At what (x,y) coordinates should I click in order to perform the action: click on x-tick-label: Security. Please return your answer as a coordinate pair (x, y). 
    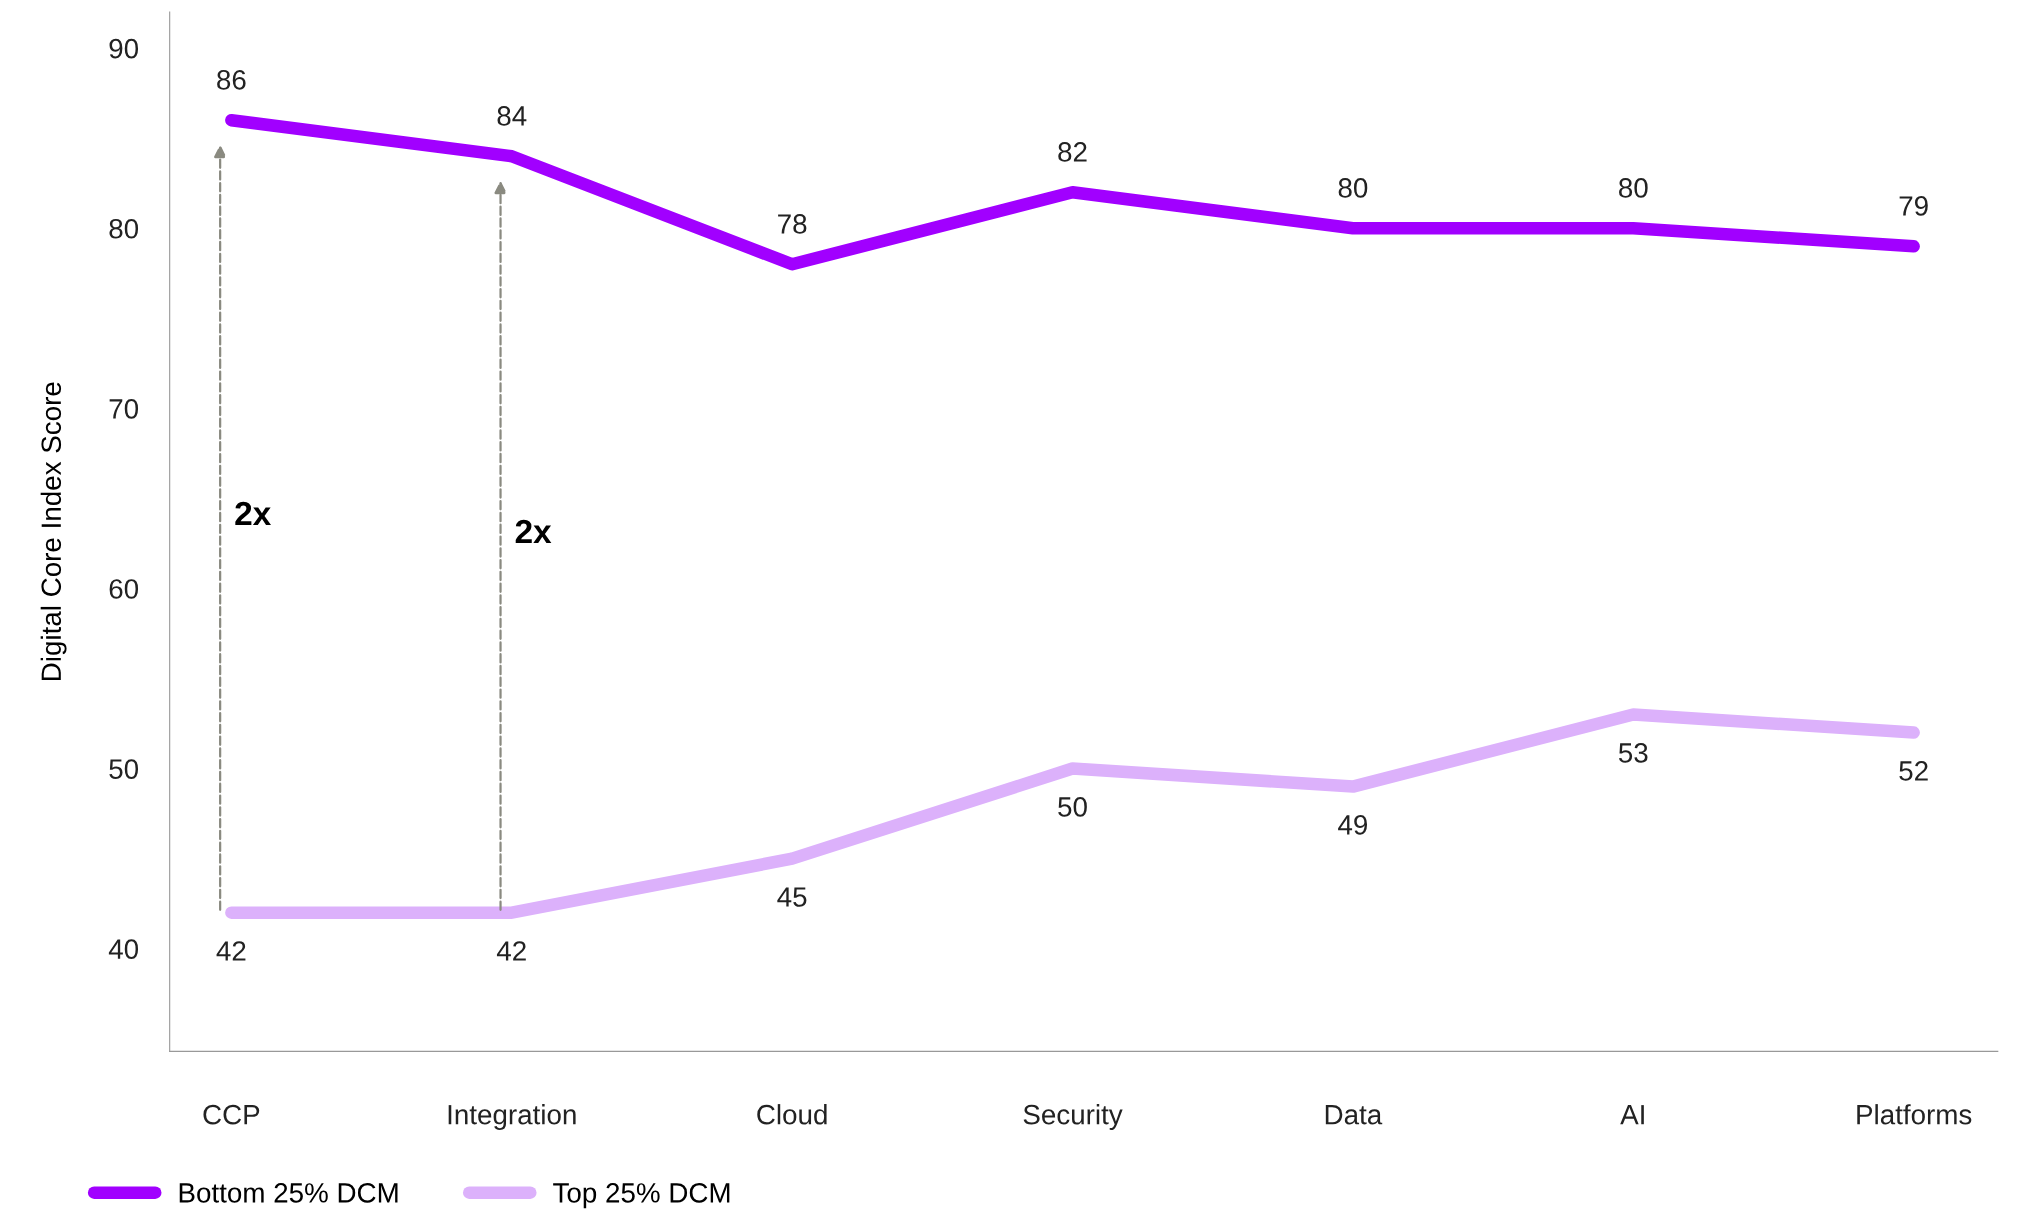
    Looking at the image, I should click on (1073, 1117).